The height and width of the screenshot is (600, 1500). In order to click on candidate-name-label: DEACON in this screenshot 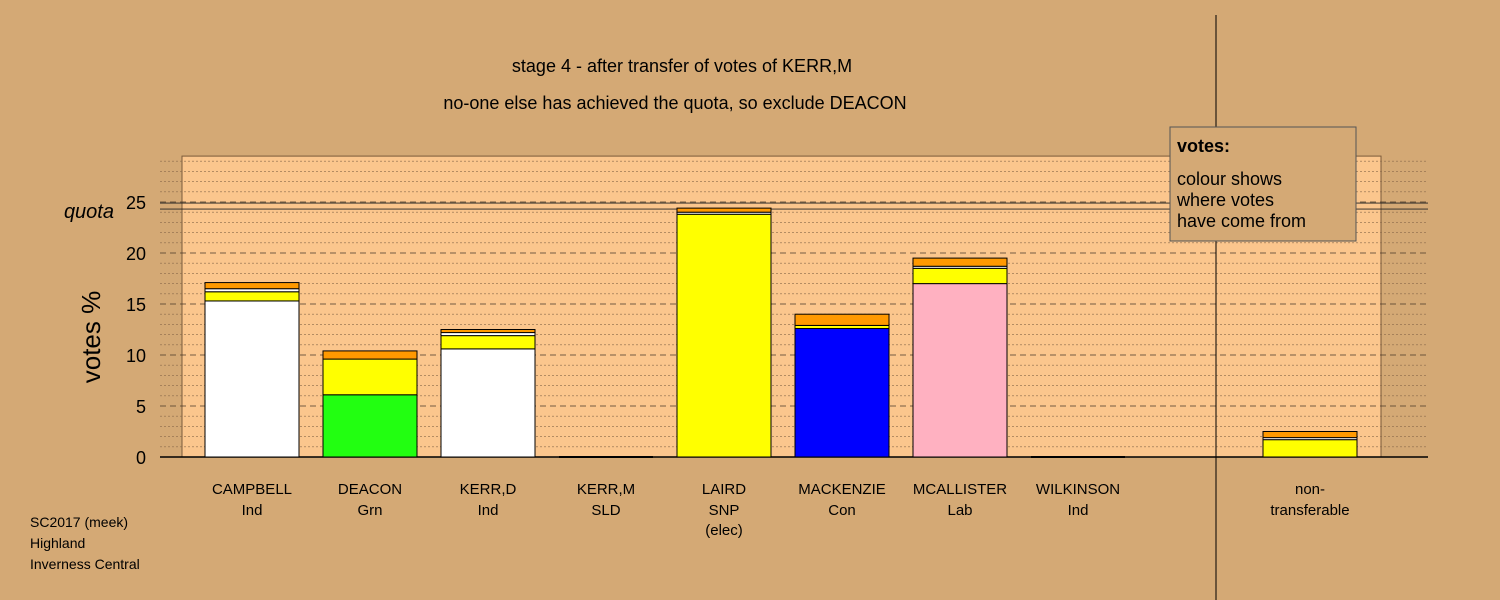, I will do `click(370, 489)`.